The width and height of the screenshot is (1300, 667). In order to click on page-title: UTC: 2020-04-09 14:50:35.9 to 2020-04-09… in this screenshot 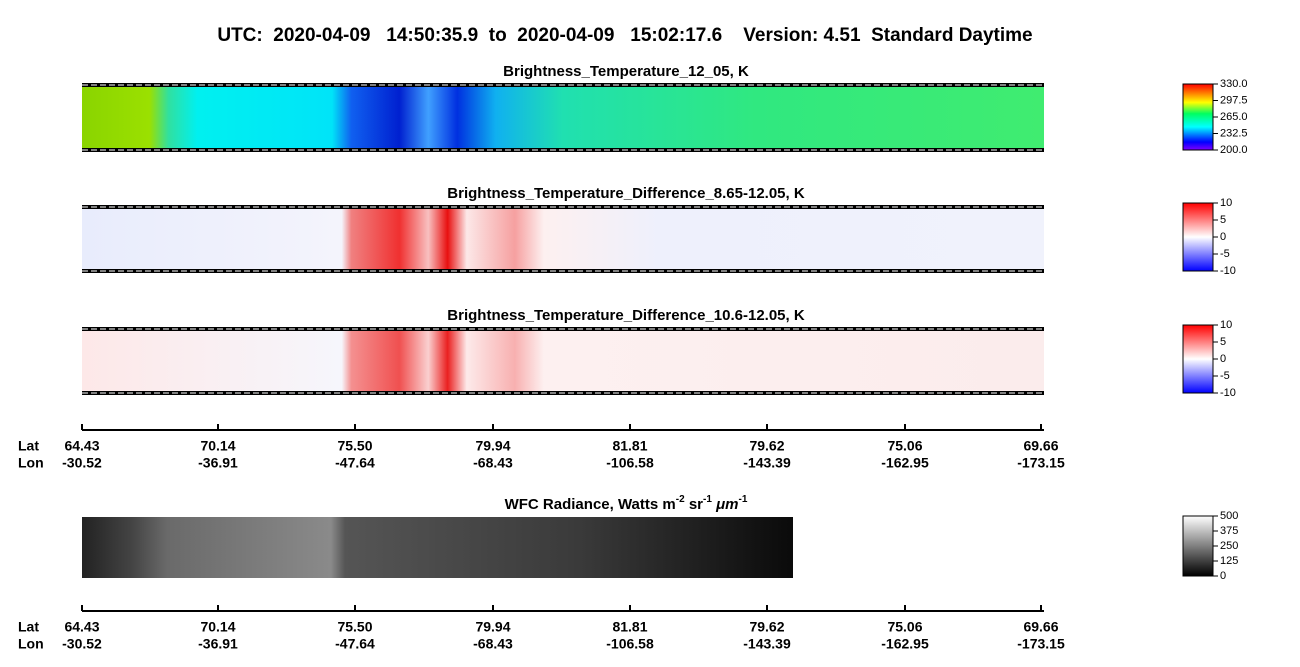, I will do `click(624, 35)`.